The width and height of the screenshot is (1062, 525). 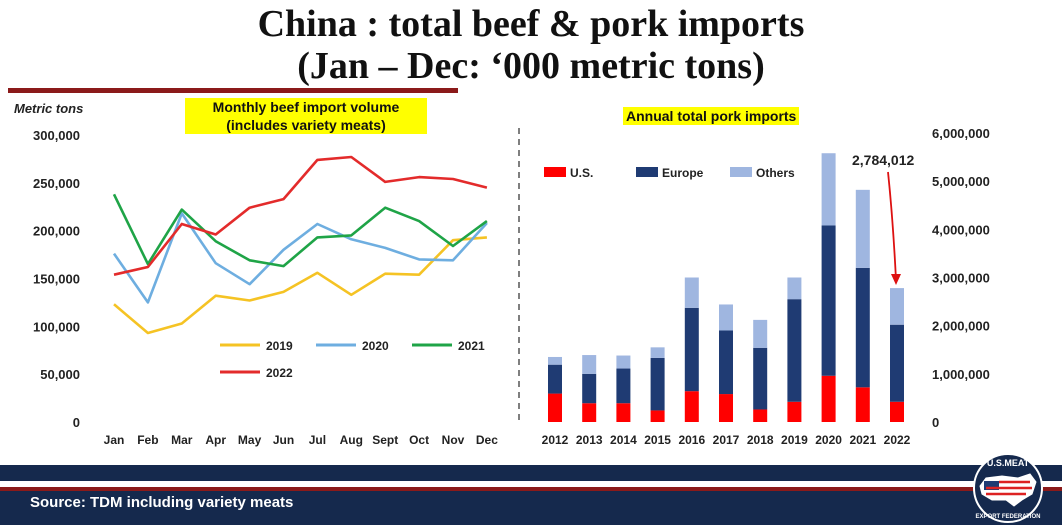 What do you see at coordinates (519, 275) in the screenshot?
I see `chart-divider` at bounding box center [519, 275].